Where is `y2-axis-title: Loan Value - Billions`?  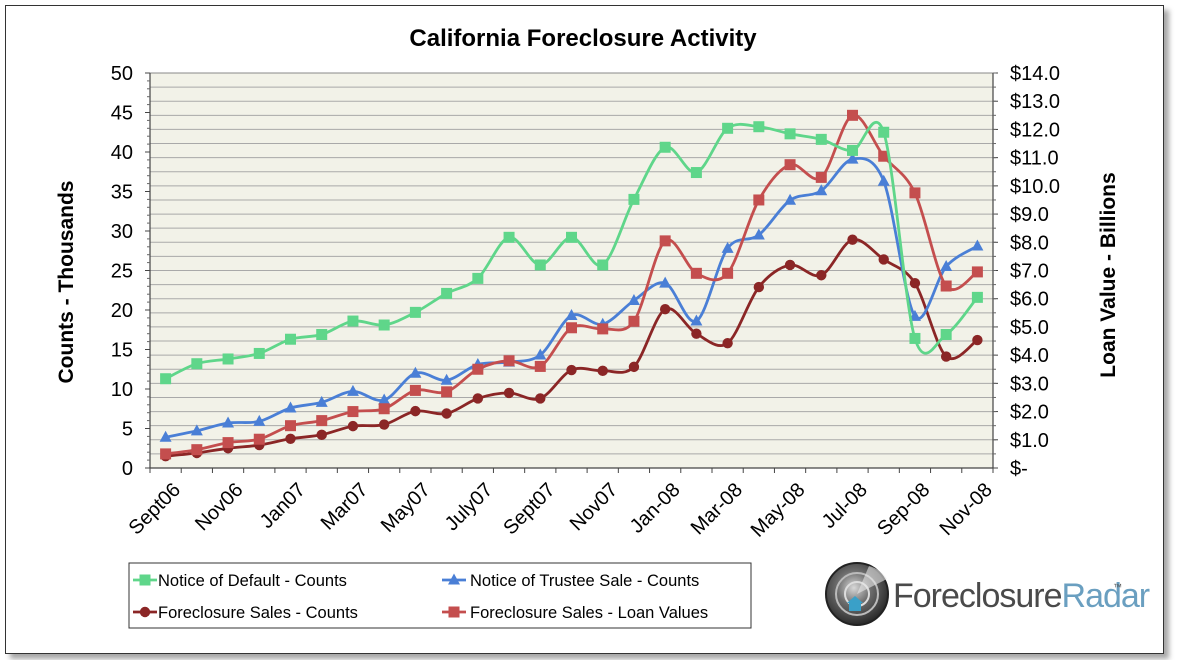 y2-axis-title: Loan Value - Billions is located at coordinates (1108, 274).